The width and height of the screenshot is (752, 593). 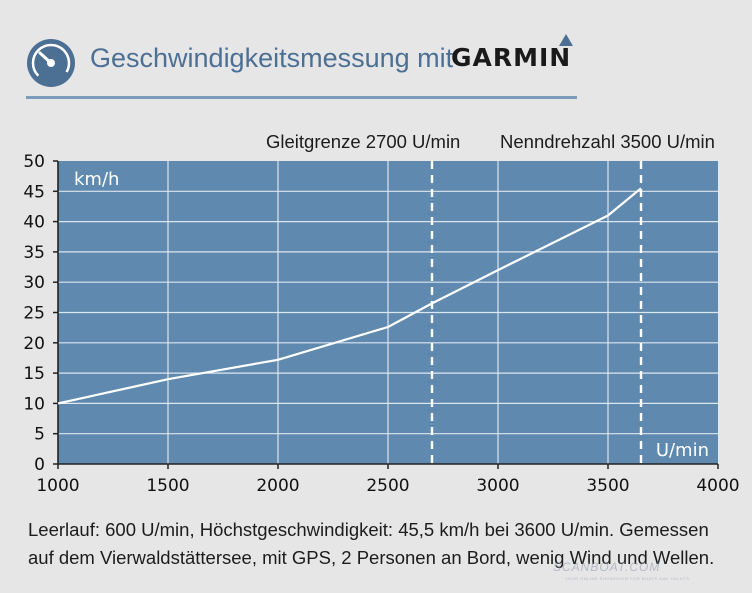 I want to click on annotation-label: Nenndrehzahl 3500 U/min, so click(x=607, y=141).